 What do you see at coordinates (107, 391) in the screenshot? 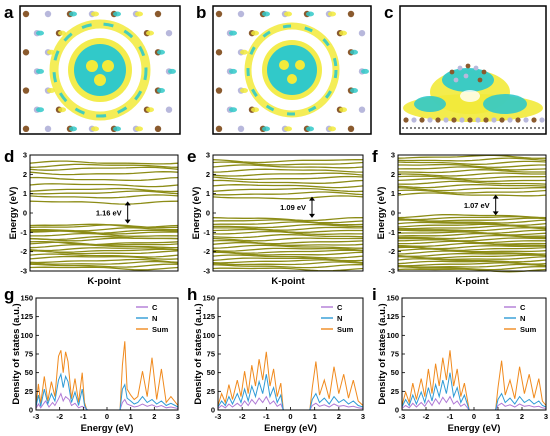
I see `dos-line-n` at bounding box center [107, 391].